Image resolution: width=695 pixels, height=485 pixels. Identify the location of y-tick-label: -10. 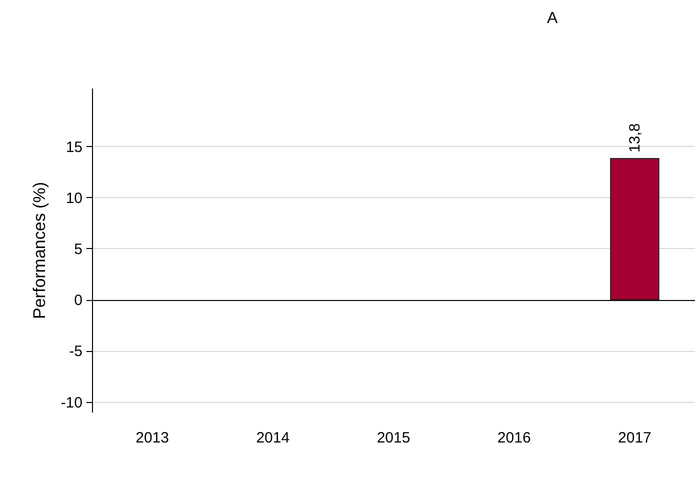
(71, 403).